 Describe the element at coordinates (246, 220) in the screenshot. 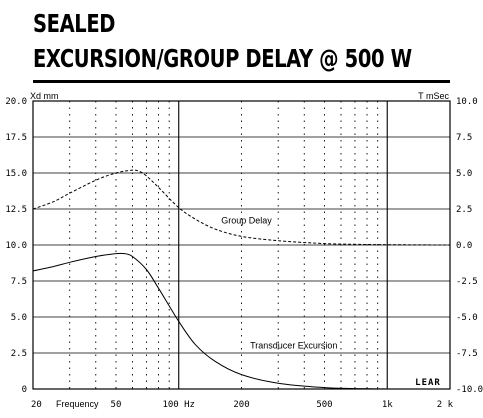

I see `annotation-group-delay: Group Delay` at that location.